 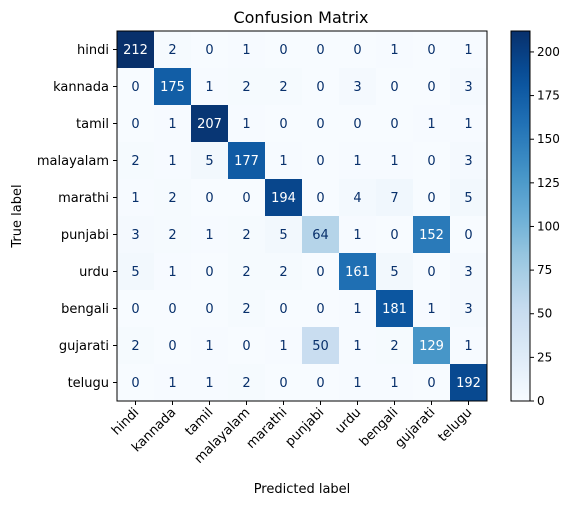 What do you see at coordinates (172, 87) in the screenshot?
I see `cell-value-label: 175` at bounding box center [172, 87].